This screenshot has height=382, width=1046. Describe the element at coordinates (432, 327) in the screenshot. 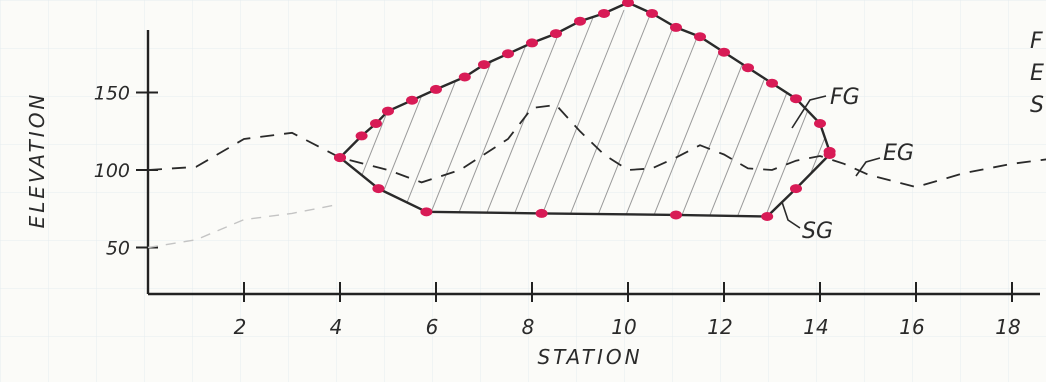

I see `x-tick-label: 6` at that location.